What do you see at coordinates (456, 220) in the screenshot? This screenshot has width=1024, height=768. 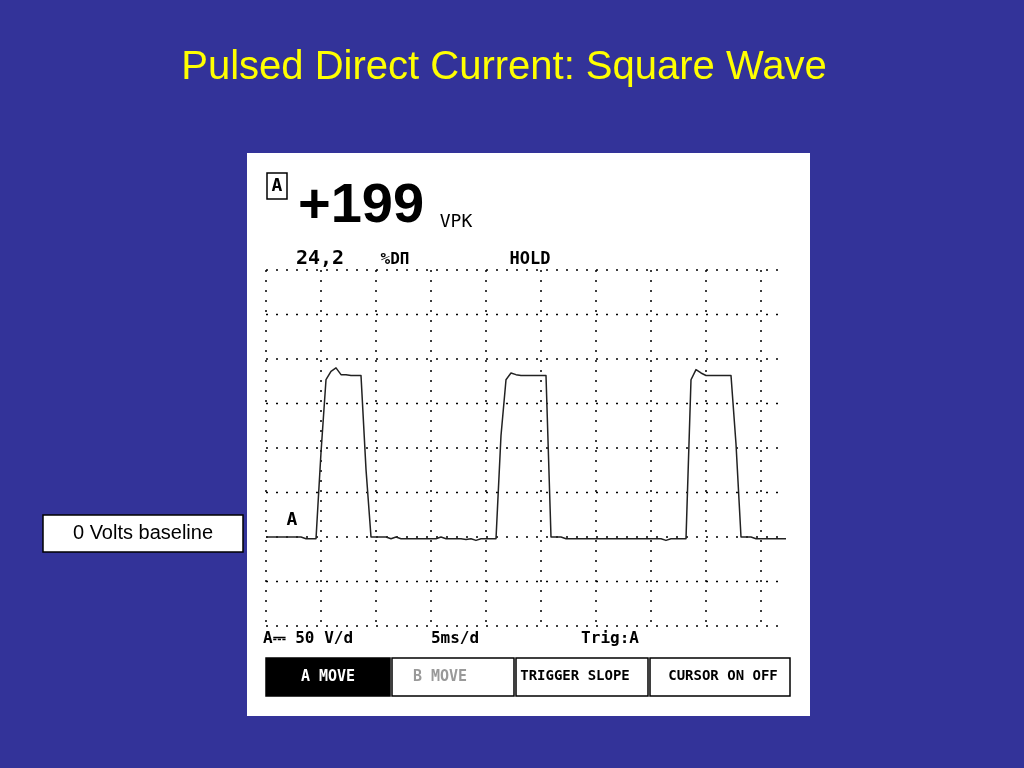 I see `text: VPK` at bounding box center [456, 220].